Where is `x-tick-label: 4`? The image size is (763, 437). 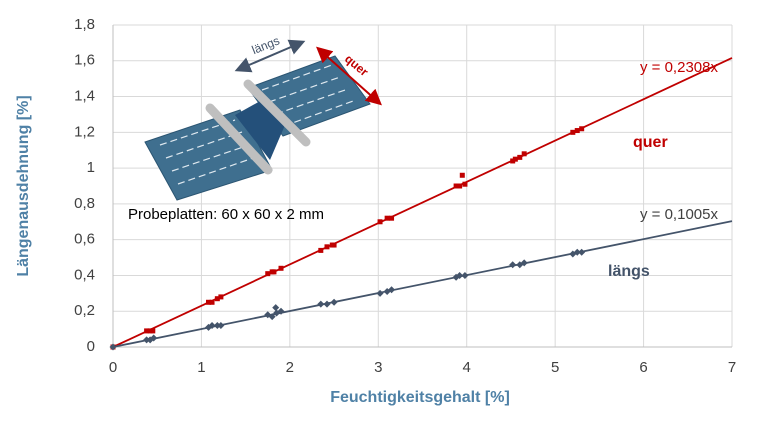
x-tick-label: 4 is located at coordinates (467, 367).